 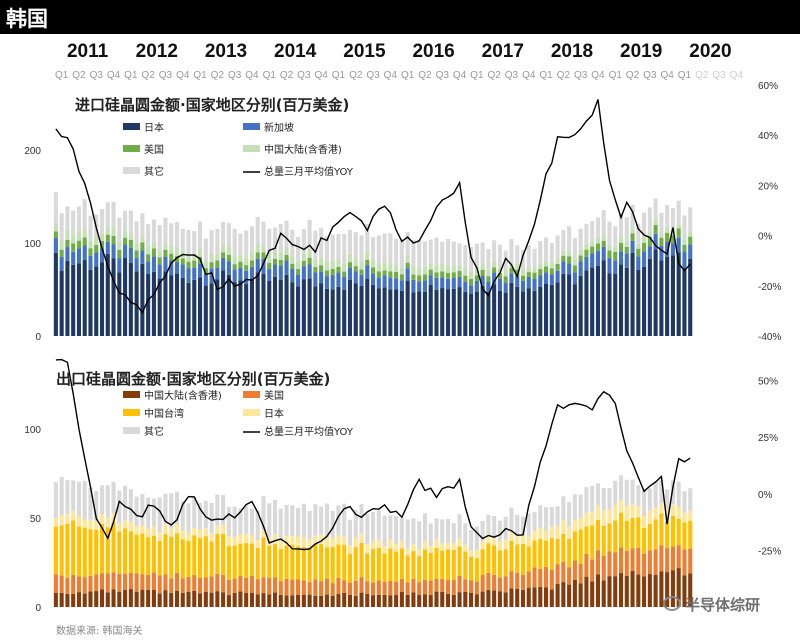 I want to click on quarter-label: Q4, so click(x=667, y=75).